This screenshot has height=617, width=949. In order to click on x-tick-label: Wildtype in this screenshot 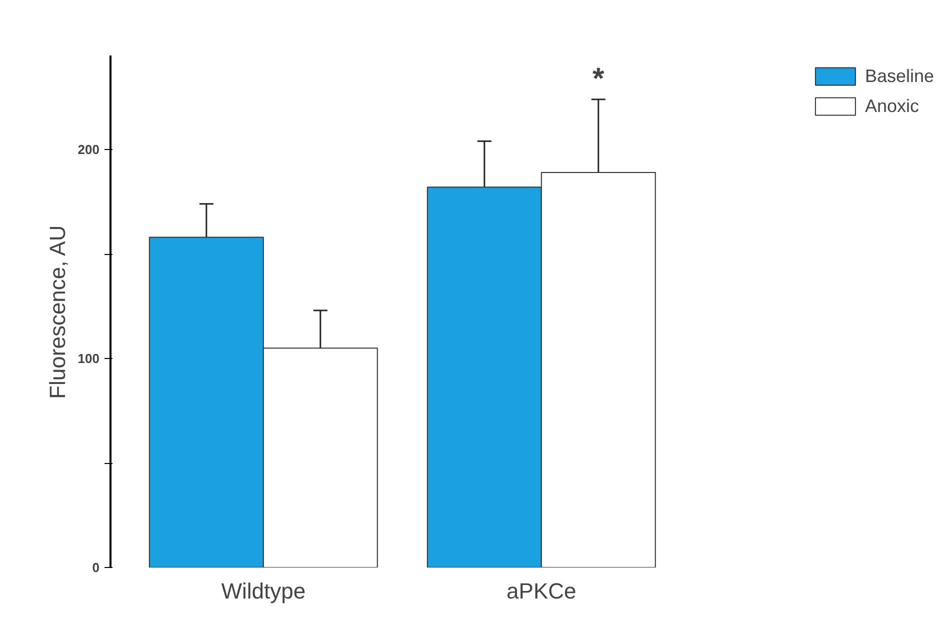, I will do `click(263, 591)`.